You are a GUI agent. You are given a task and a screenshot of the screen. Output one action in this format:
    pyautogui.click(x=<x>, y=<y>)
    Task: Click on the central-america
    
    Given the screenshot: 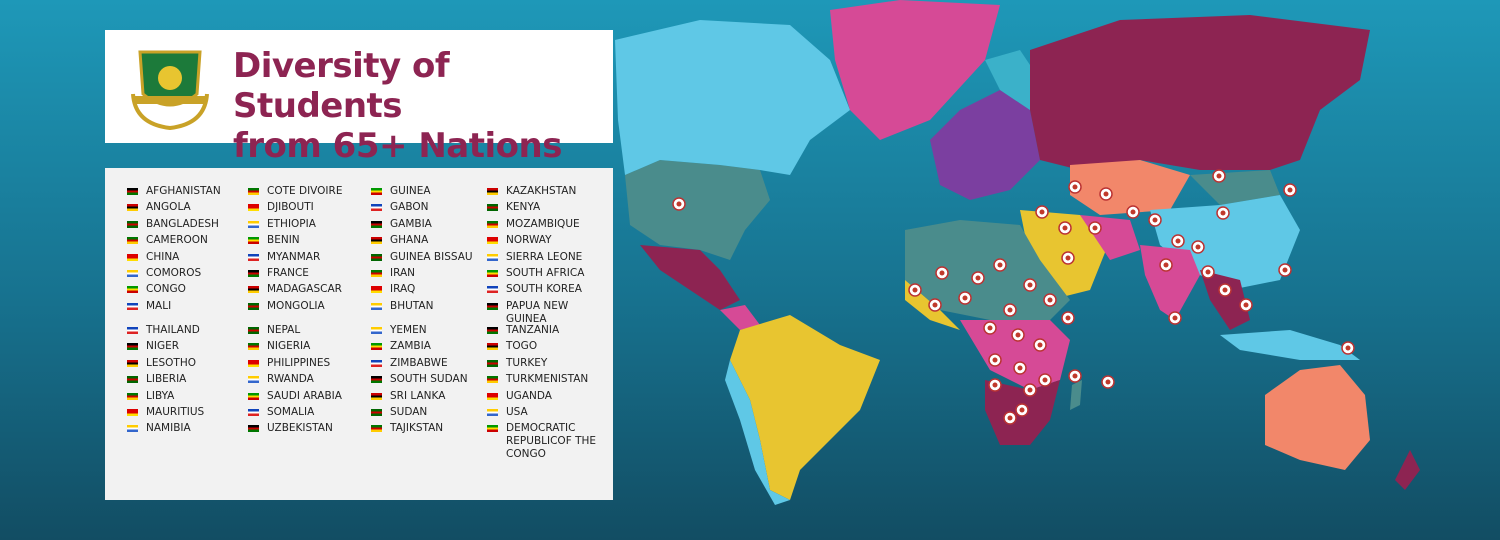 What is the action you would take?
    pyautogui.click(x=740, y=317)
    